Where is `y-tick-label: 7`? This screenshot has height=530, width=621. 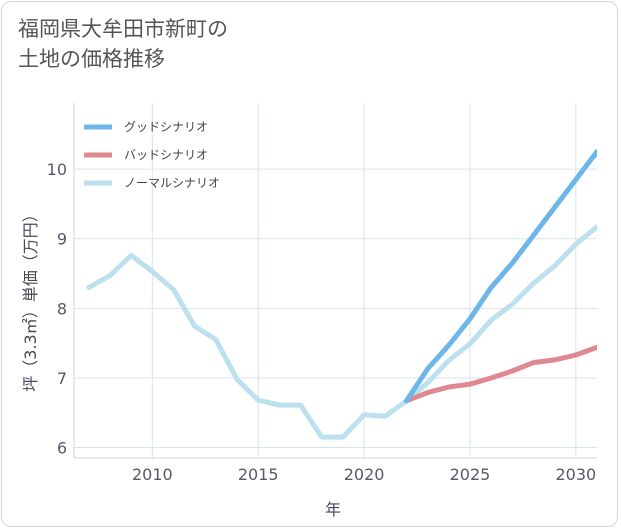 y-tick-label: 7 is located at coordinates (62, 378).